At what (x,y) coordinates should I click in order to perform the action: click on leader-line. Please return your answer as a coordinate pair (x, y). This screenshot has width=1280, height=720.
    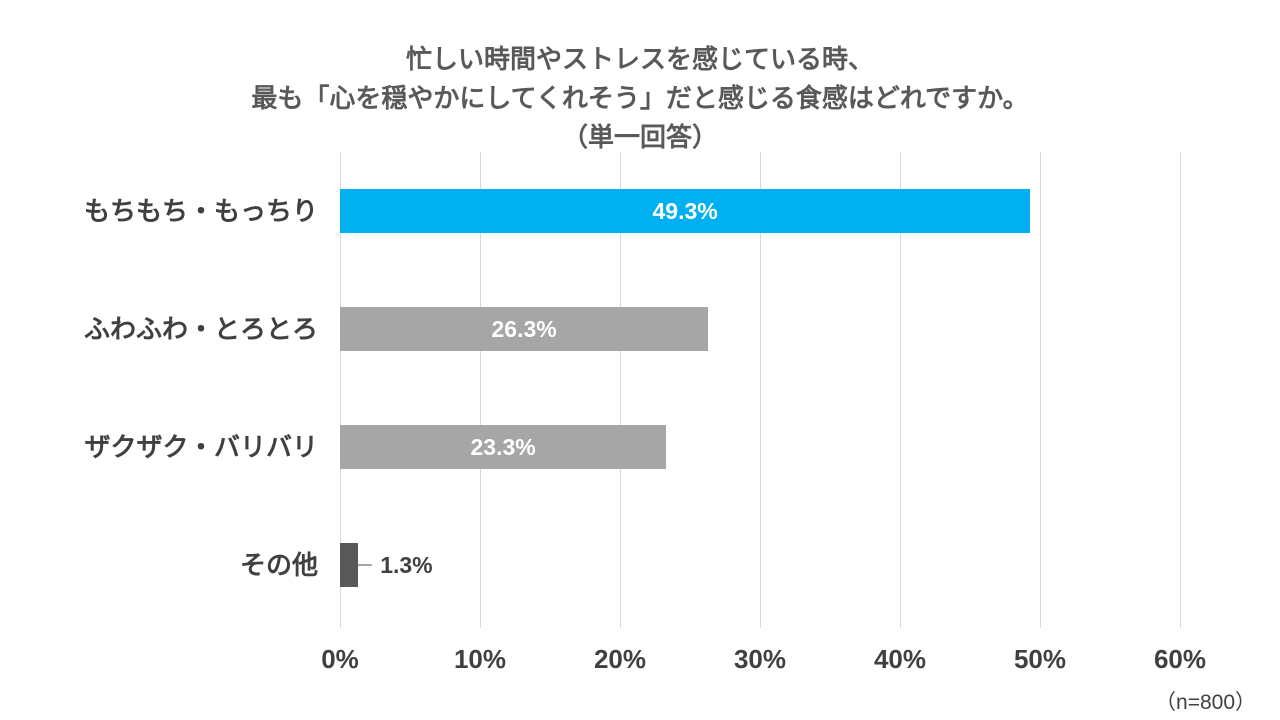
    Looking at the image, I should click on (365, 565).